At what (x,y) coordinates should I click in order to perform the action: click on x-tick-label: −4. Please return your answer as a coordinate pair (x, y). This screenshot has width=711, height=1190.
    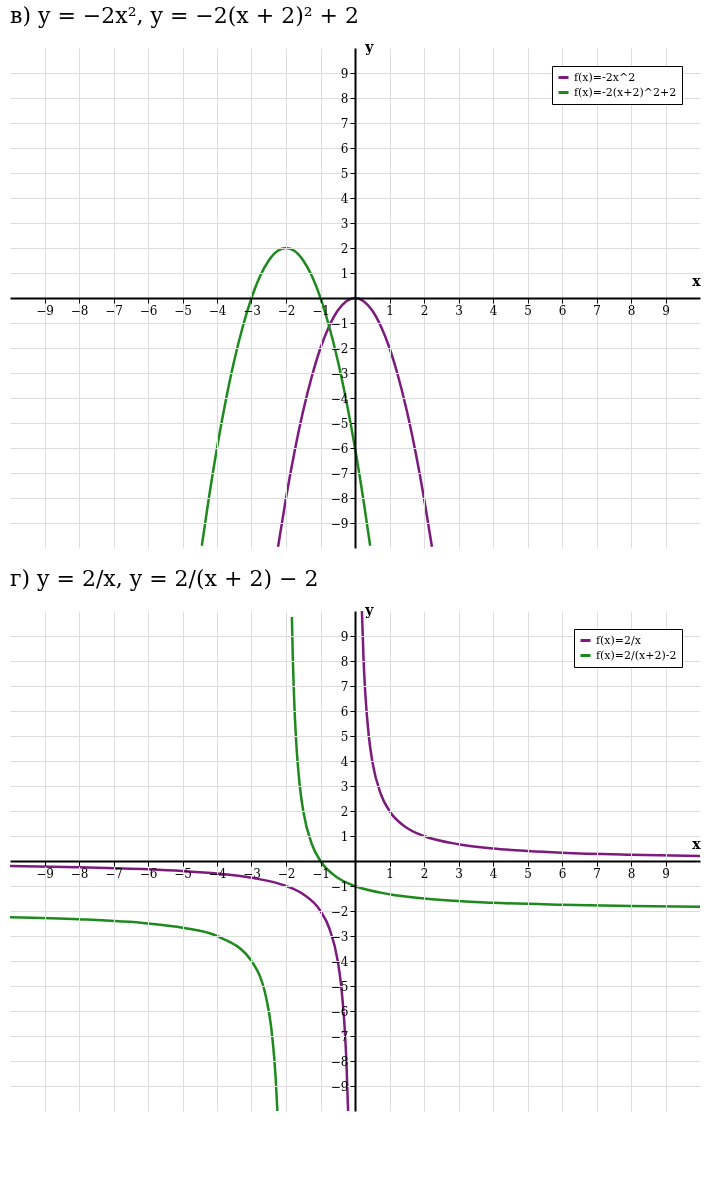
    Looking at the image, I should click on (217, 310).